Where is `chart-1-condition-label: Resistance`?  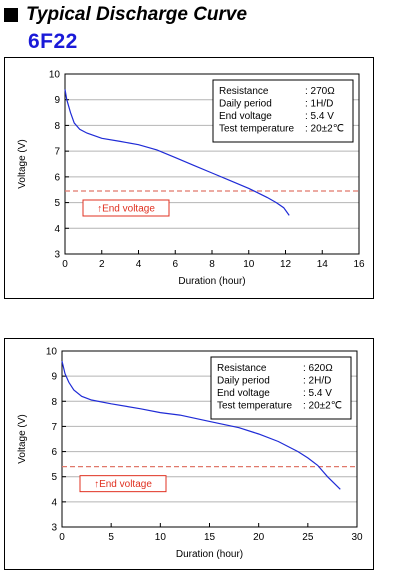 chart-1-condition-label: Resistance is located at coordinates (244, 91).